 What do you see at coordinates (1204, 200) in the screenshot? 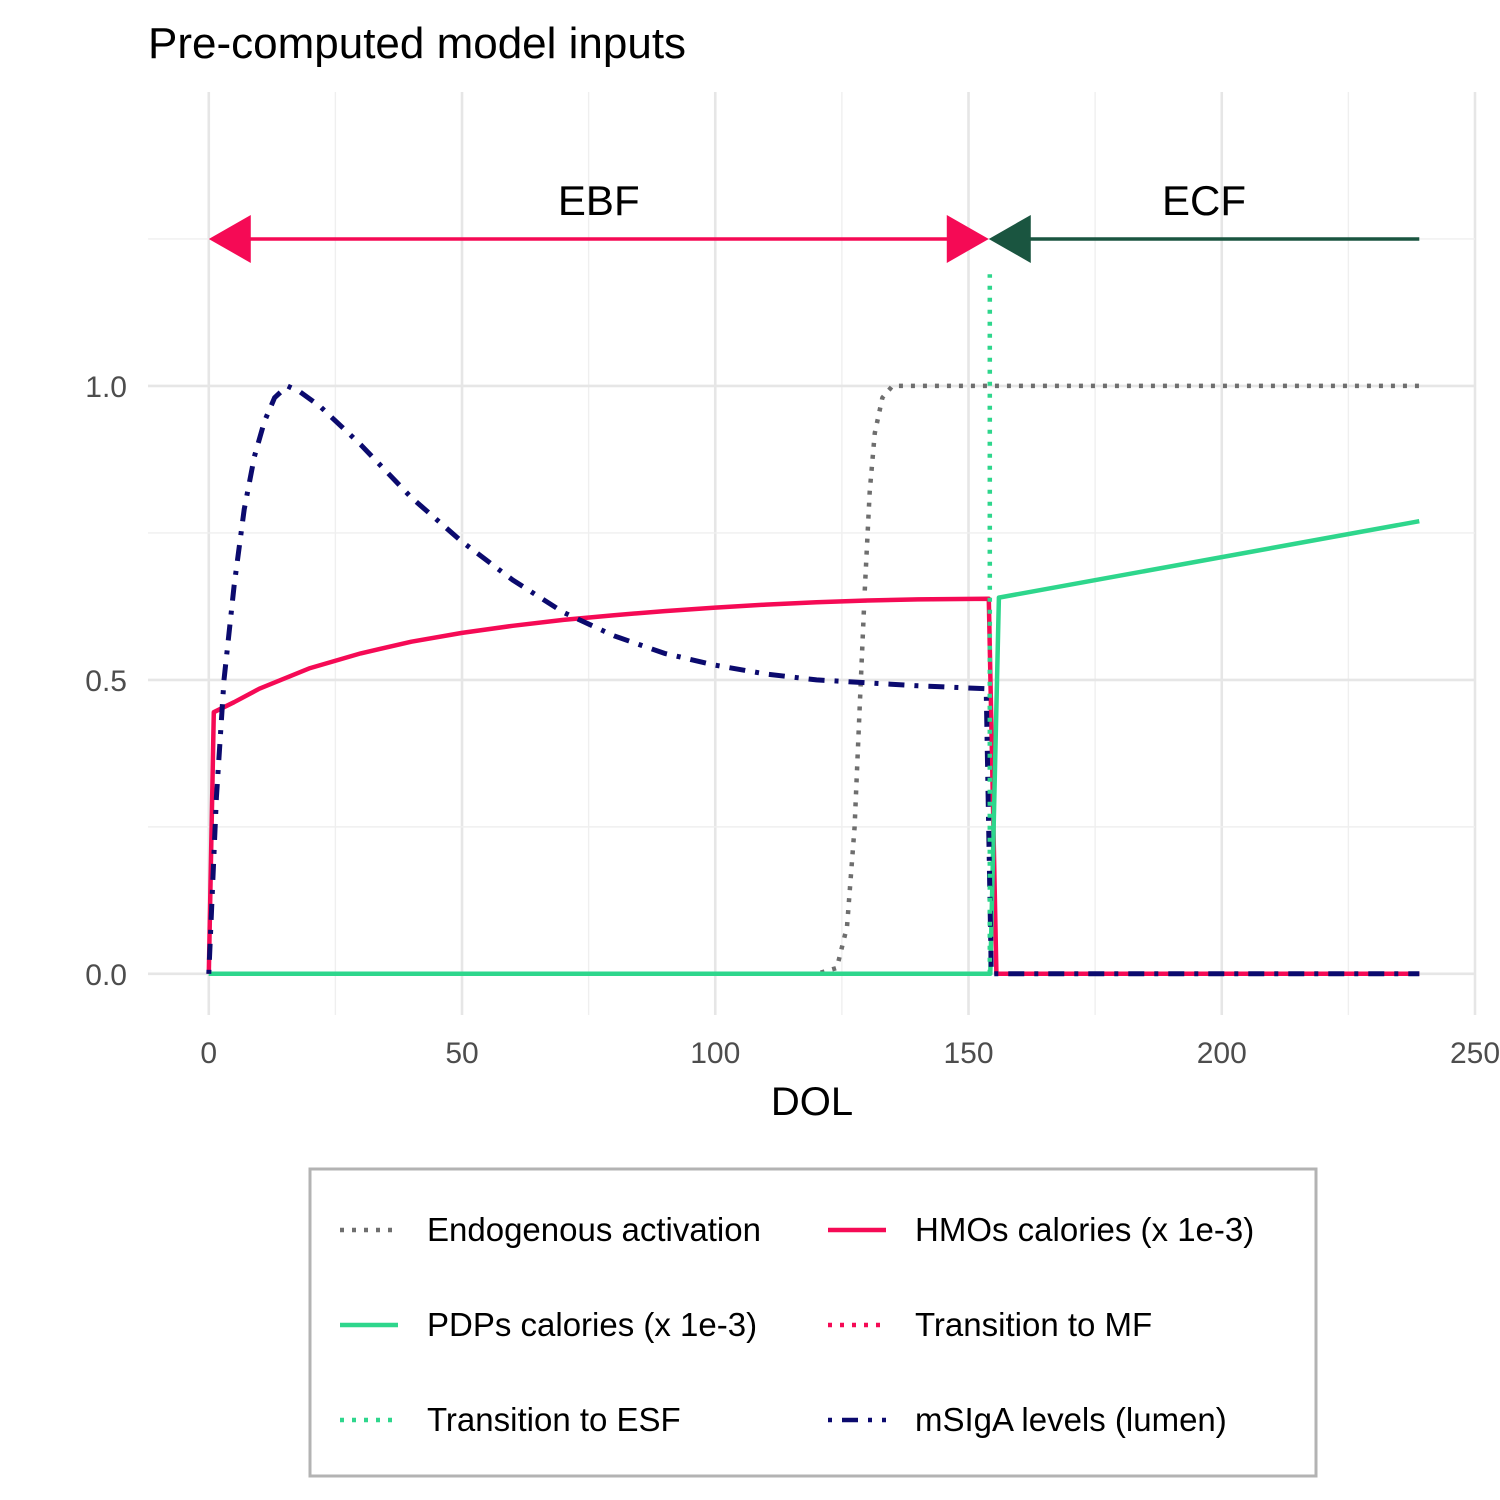
I see `ecf-label: ECF` at bounding box center [1204, 200].